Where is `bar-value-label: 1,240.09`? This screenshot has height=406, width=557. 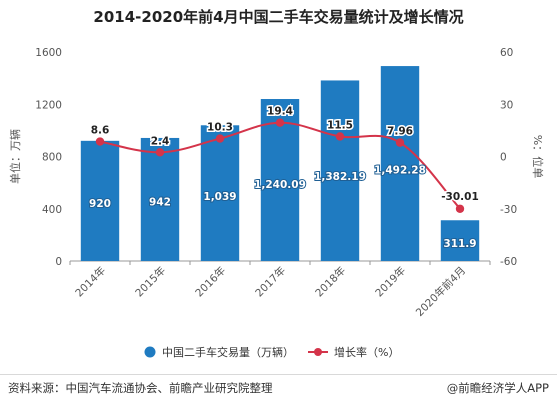 bar-value-label: 1,240.09 is located at coordinates (280, 185).